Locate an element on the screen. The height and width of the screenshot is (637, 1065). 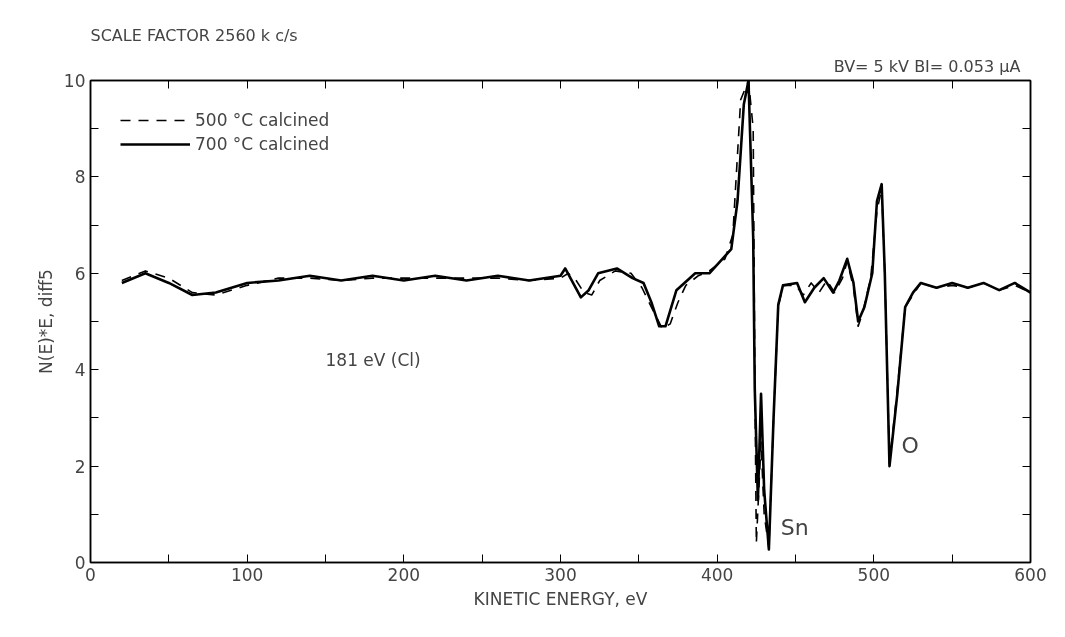
annotation: O is located at coordinates (910, 446).